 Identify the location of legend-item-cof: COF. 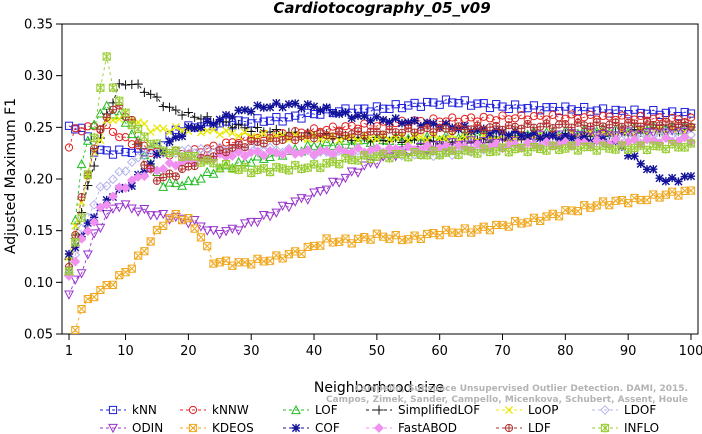
(311, 427).